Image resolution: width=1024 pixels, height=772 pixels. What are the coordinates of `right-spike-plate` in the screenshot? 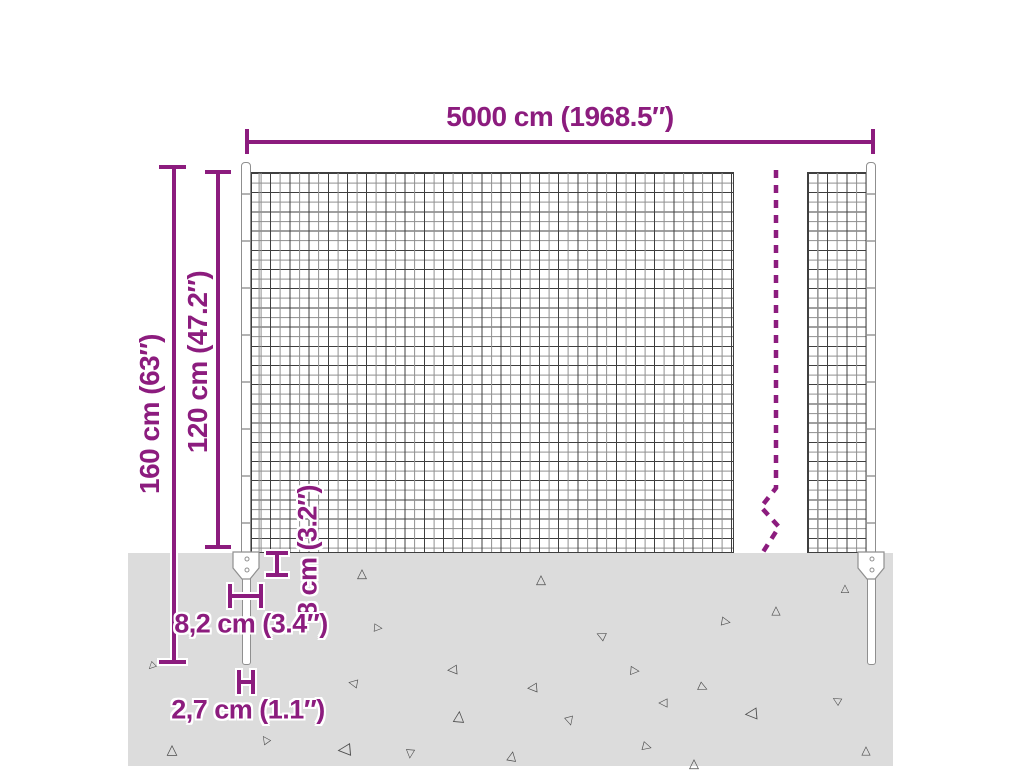 It's located at (871, 565).